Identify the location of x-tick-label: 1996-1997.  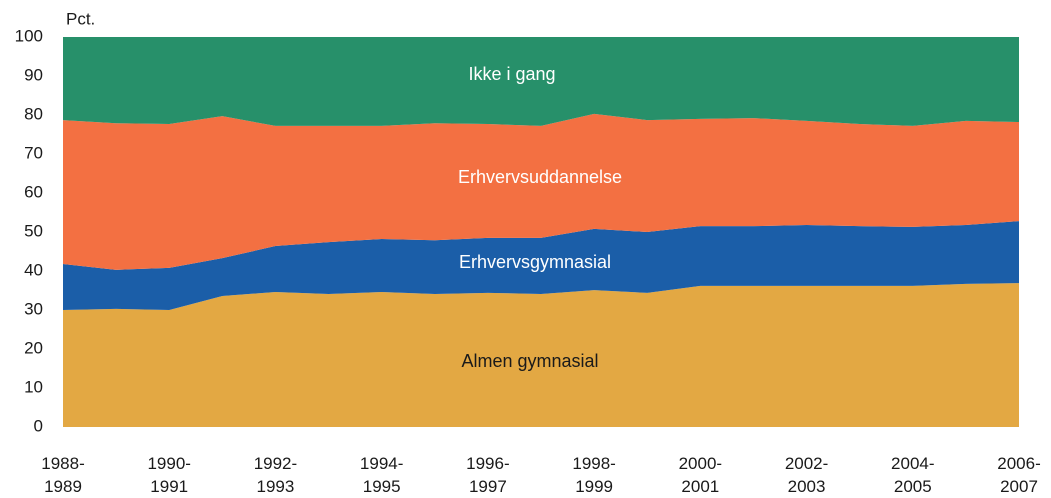
(487, 475).